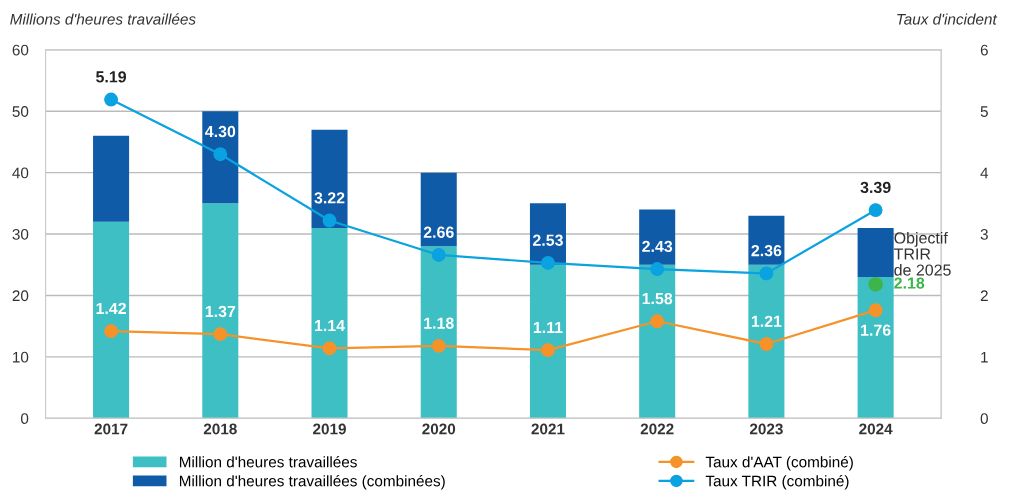 This screenshot has height=498, width=1012. Describe the element at coordinates (766, 429) in the screenshot. I see `x-tick-label: 2023` at that location.